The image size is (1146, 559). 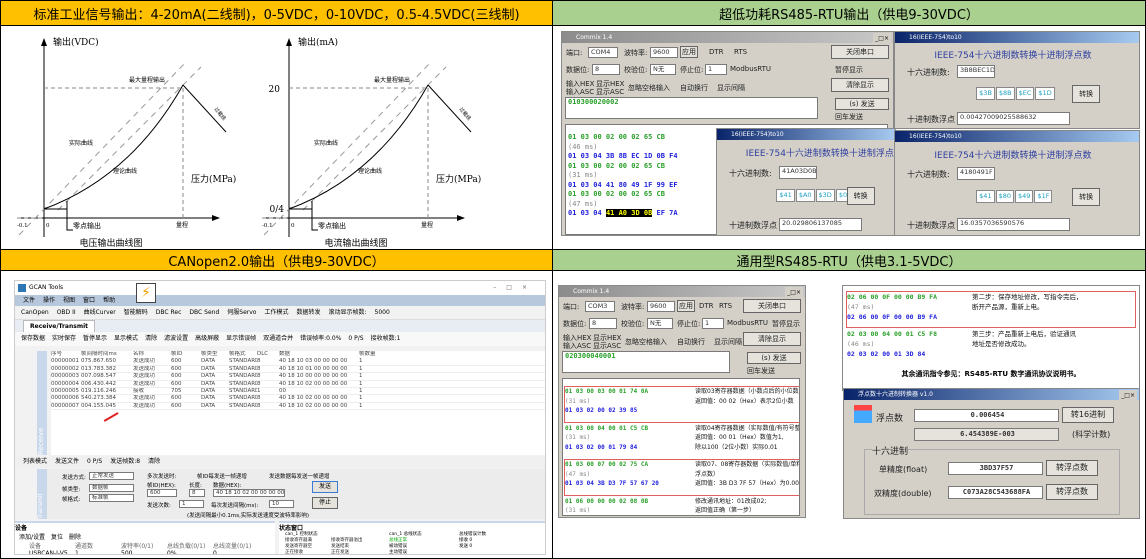 I want to click on toolbar-item: 工作模式, so click(x=276, y=312).